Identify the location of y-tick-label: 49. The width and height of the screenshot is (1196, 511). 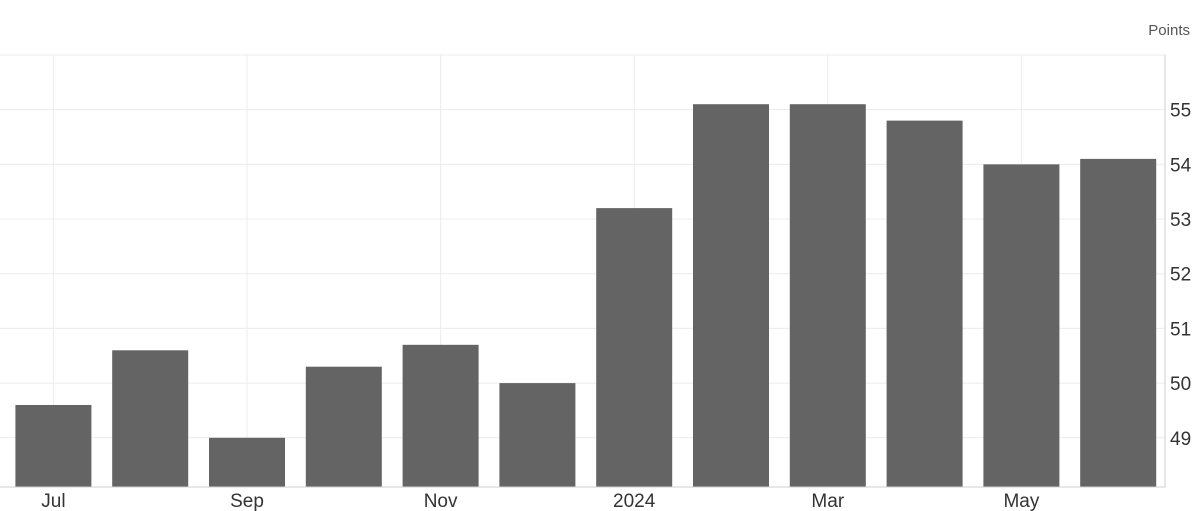
(1180, 439).